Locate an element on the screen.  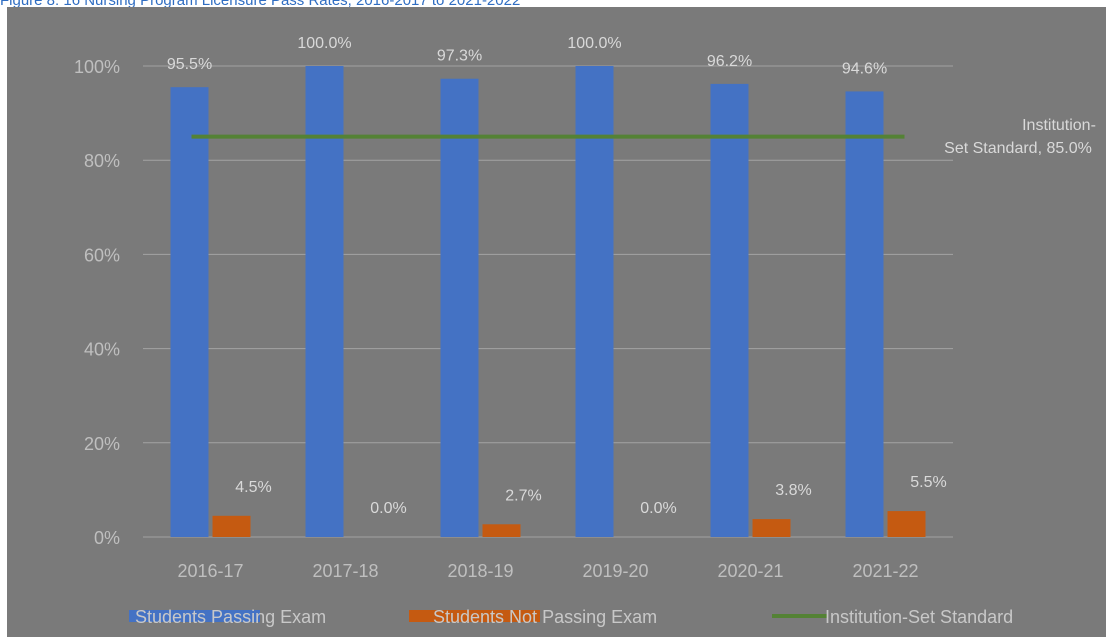
reference-line-label: Institution- is located at coordinates (1059, 125).